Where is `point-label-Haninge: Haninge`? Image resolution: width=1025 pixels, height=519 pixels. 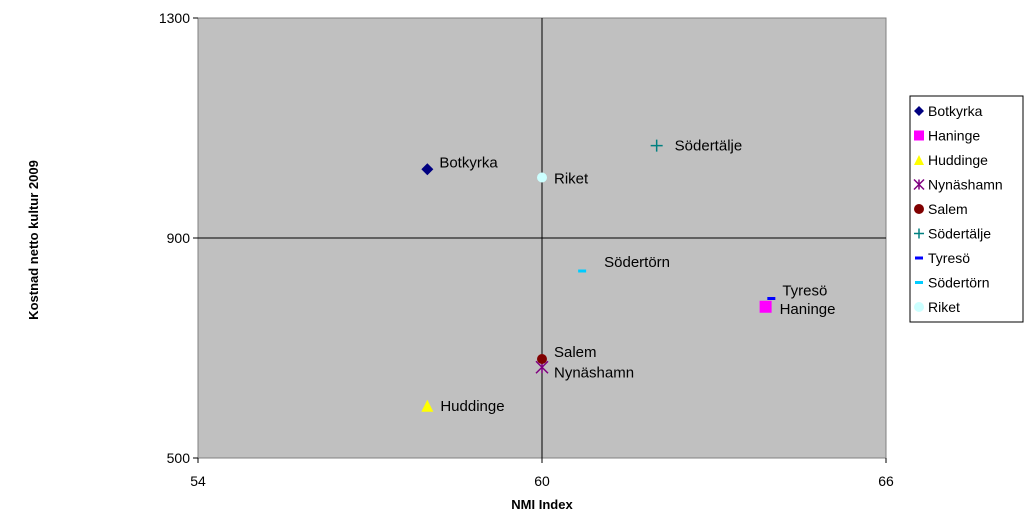
point-label-Haninge: Haninge is located at coordinates (808, 309).